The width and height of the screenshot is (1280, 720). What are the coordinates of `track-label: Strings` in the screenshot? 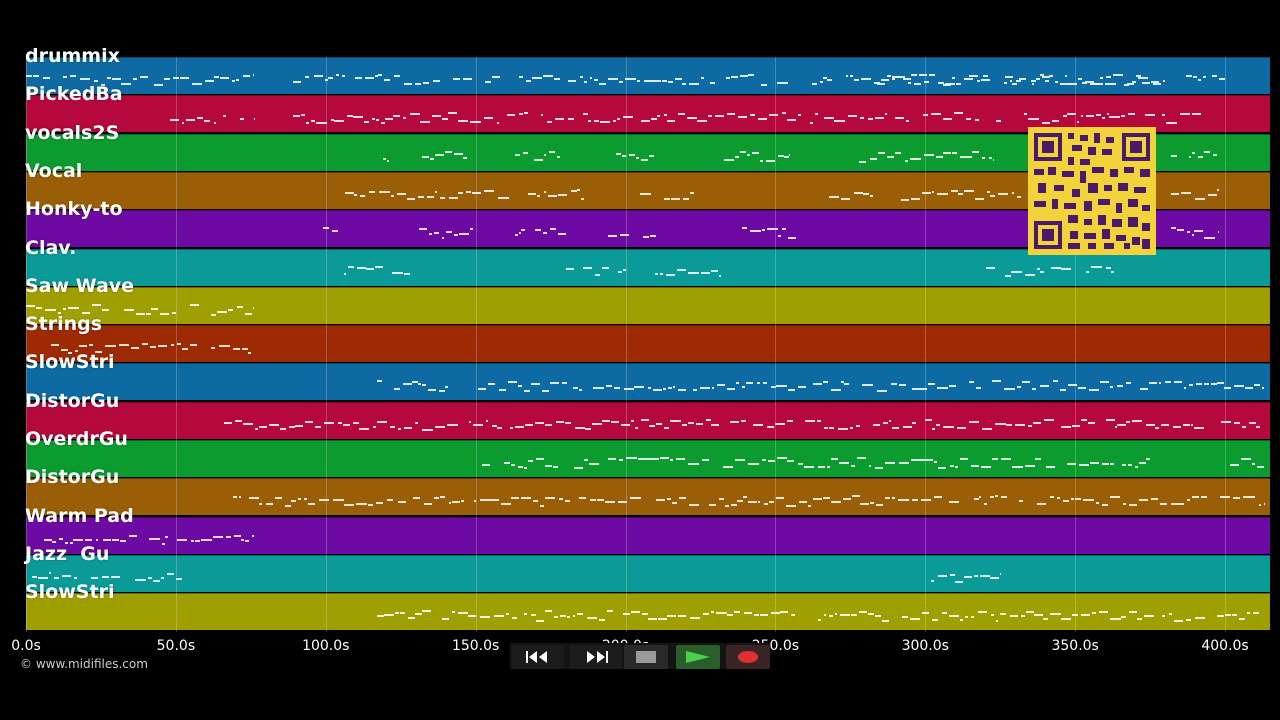 It's located at (64, 324).